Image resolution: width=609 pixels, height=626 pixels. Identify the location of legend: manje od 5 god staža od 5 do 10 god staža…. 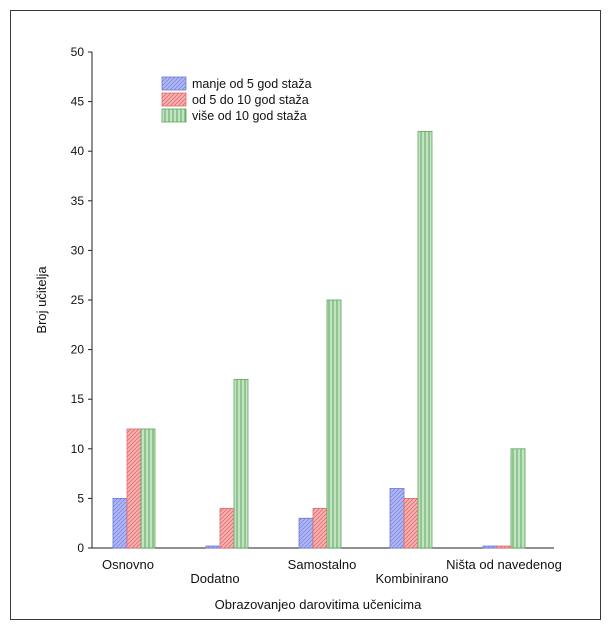
(236, 99).